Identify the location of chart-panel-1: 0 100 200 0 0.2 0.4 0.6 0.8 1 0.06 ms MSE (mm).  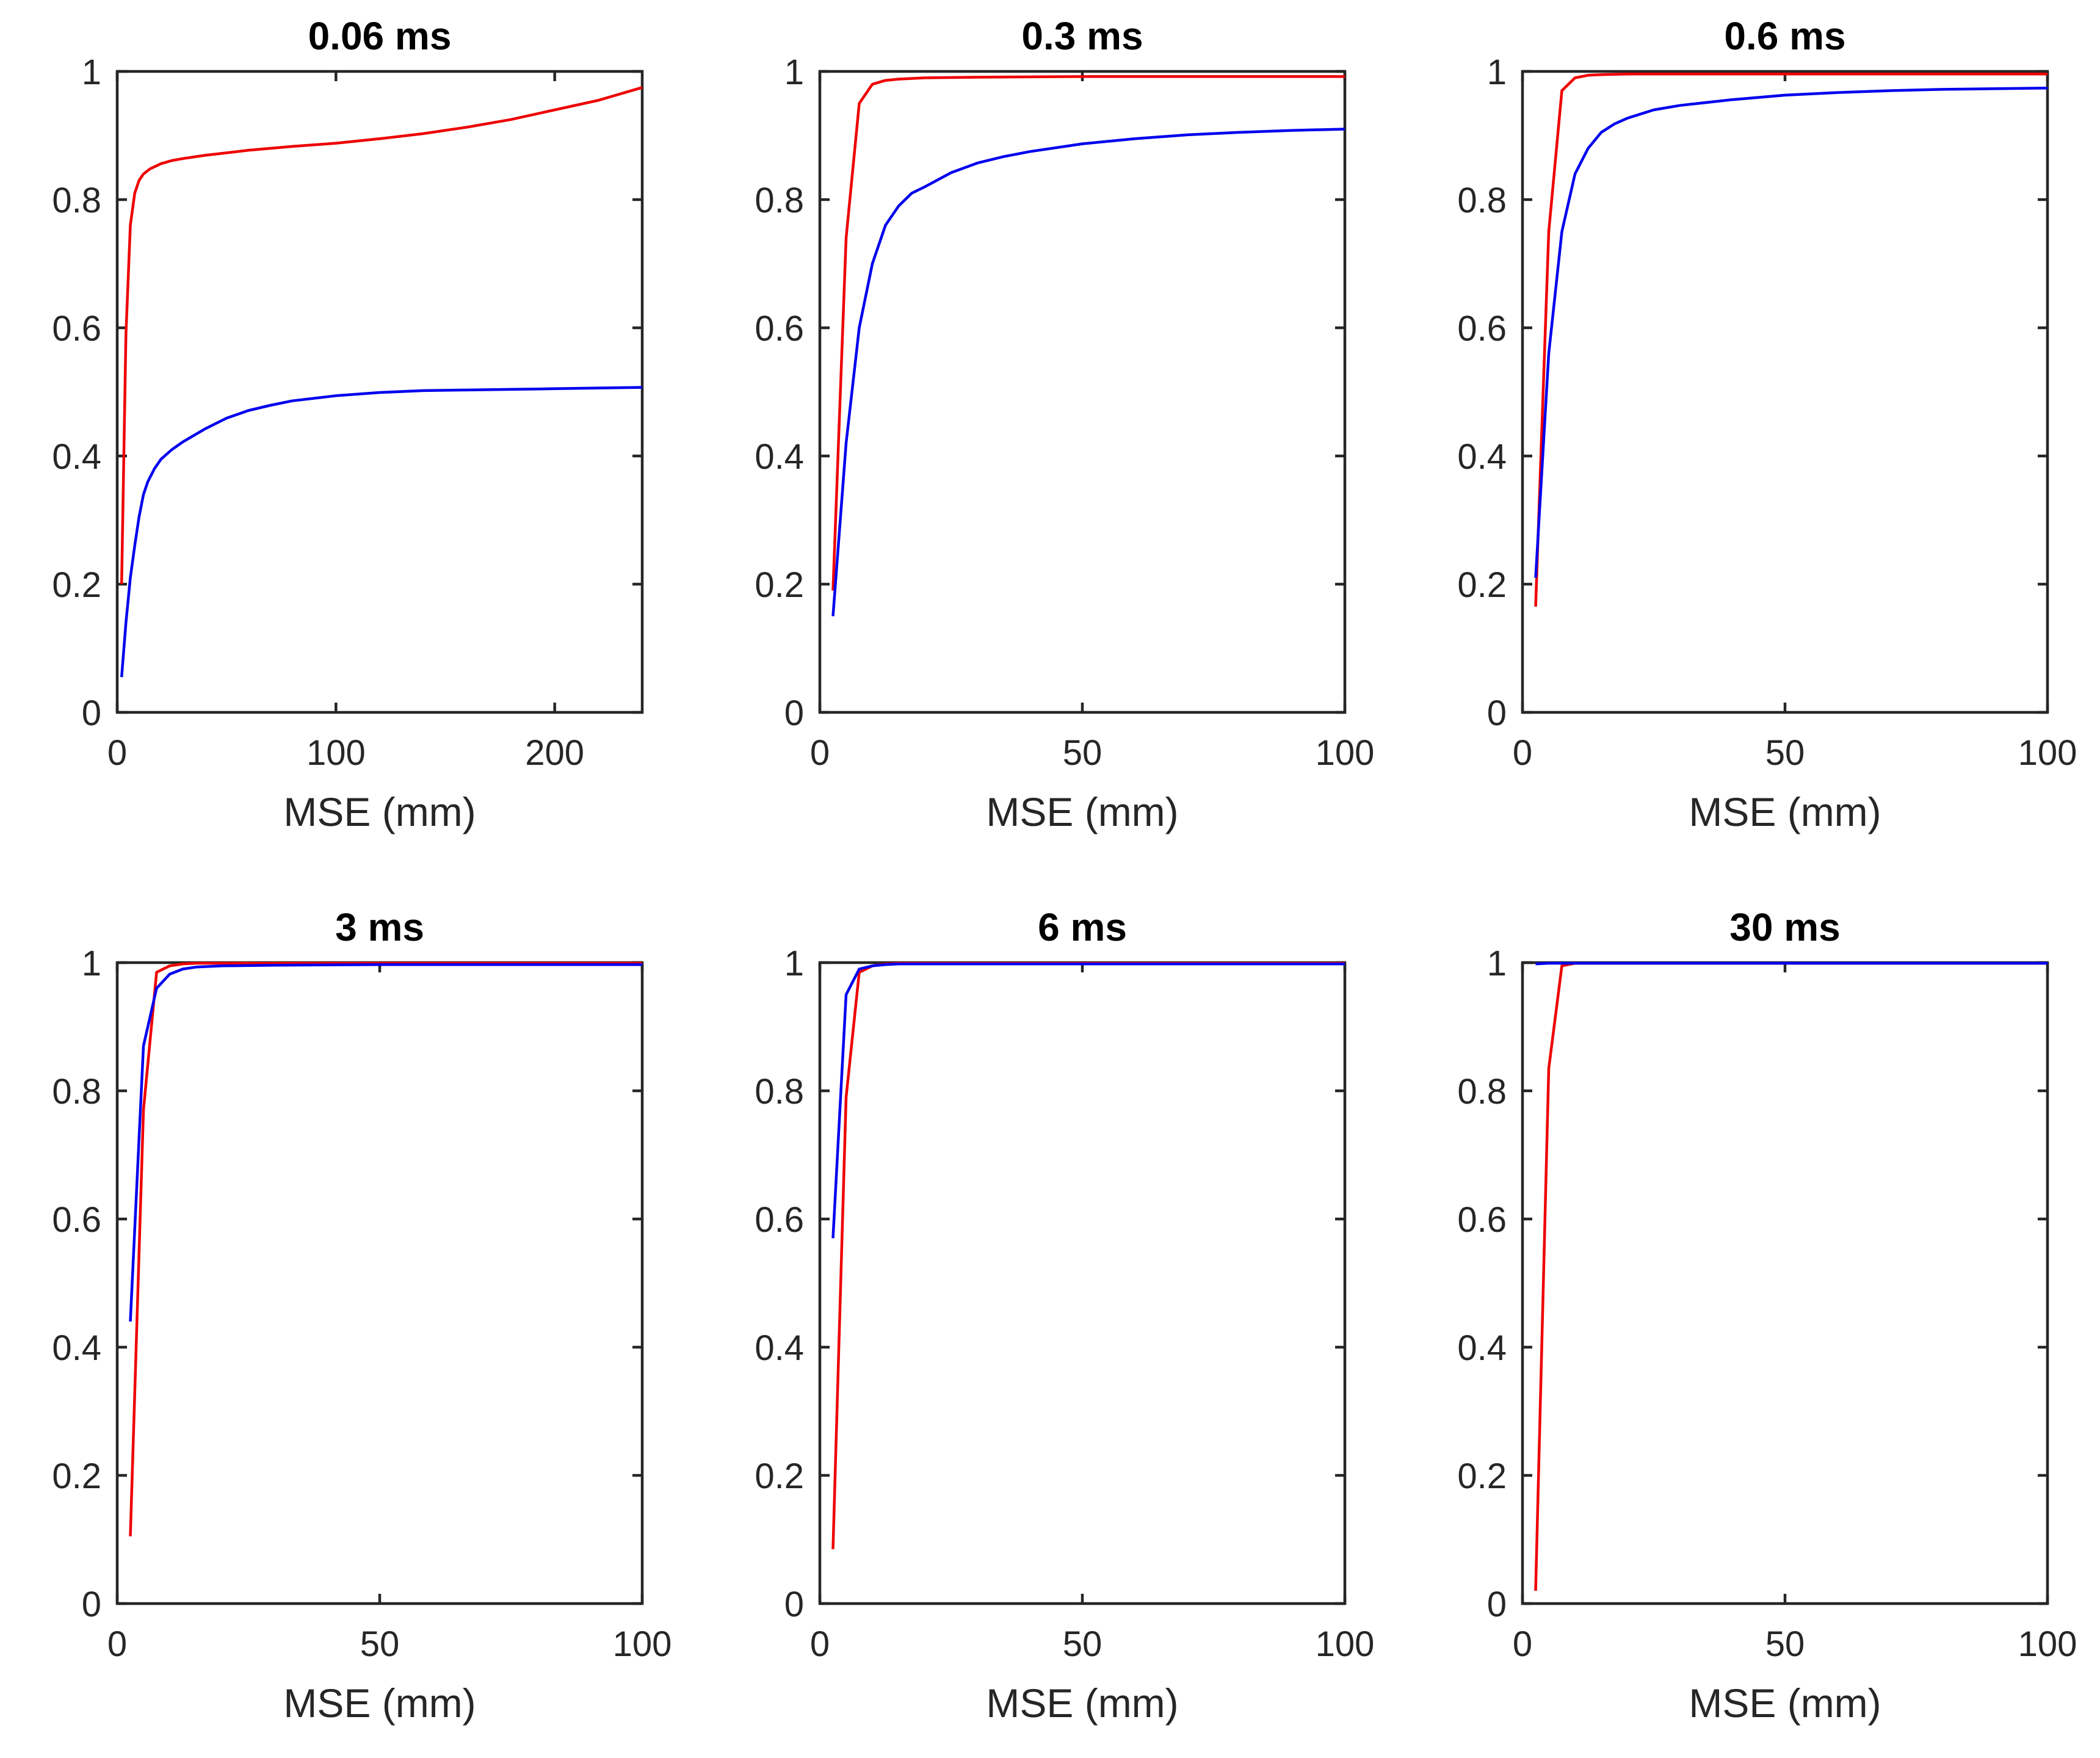
(348, 424).